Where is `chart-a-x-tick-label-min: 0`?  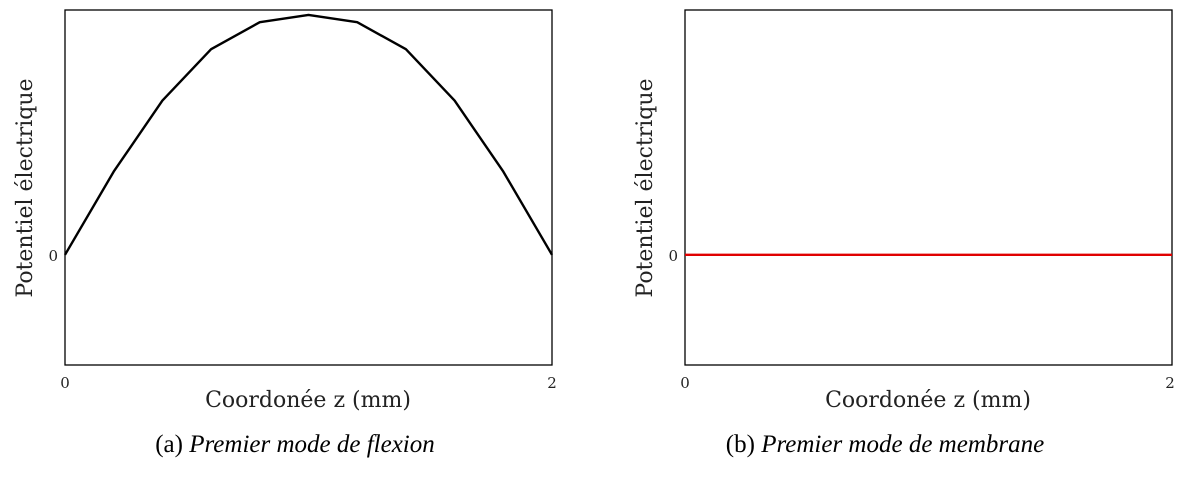
chart-a-x-tick-label-min: 0 is located at coordinates (65, 383).